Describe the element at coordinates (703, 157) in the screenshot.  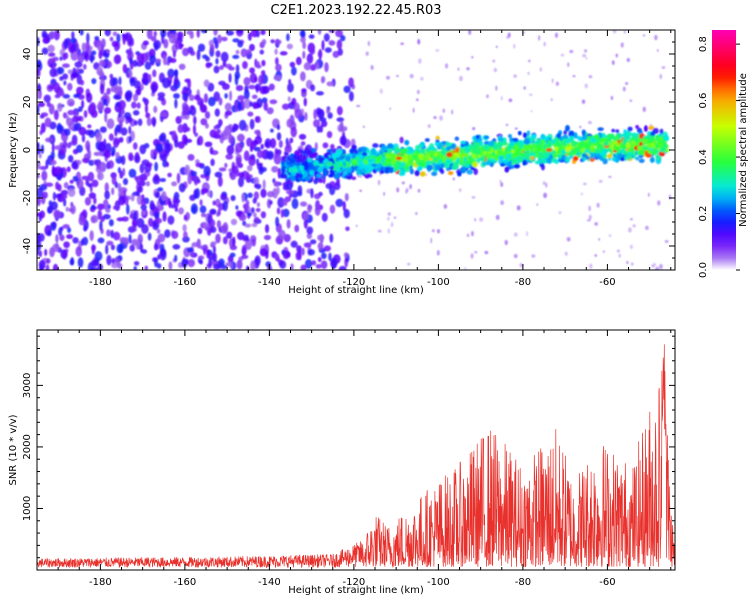
I see `colorbar-tick-label: 0.4` at that location.